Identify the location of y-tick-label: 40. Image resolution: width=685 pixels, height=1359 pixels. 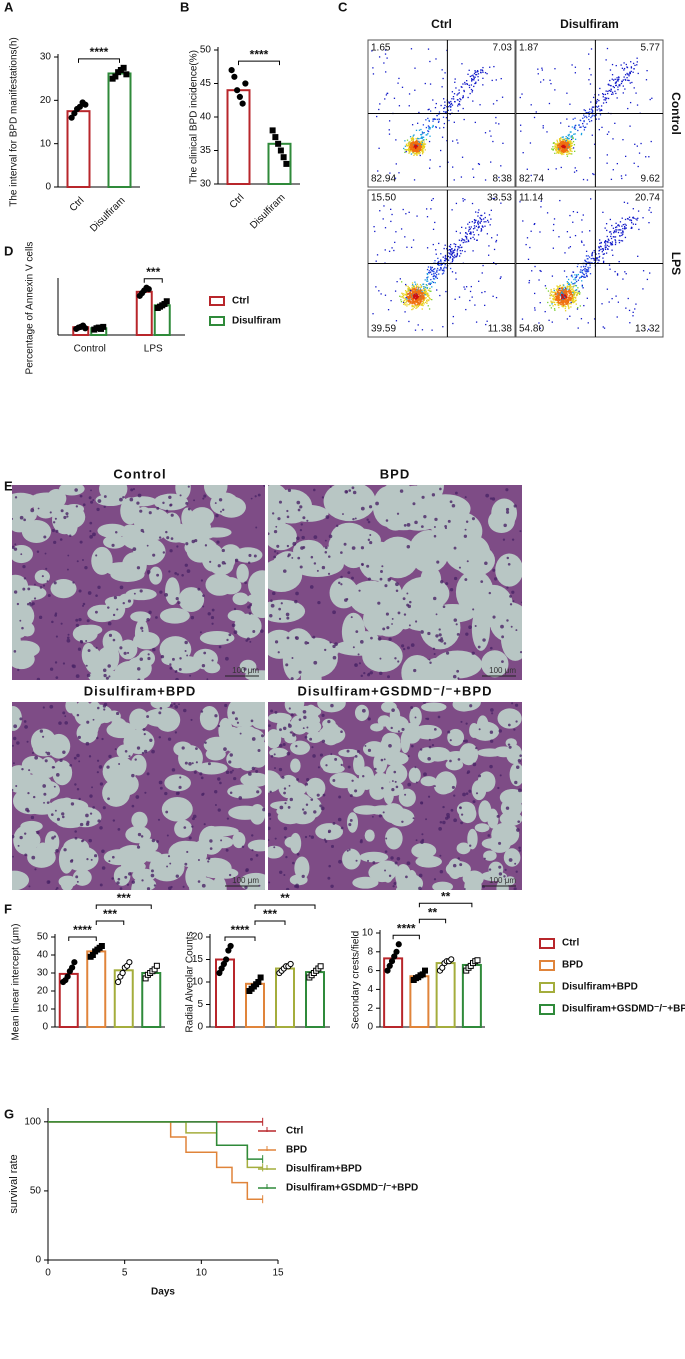
(43, 955).